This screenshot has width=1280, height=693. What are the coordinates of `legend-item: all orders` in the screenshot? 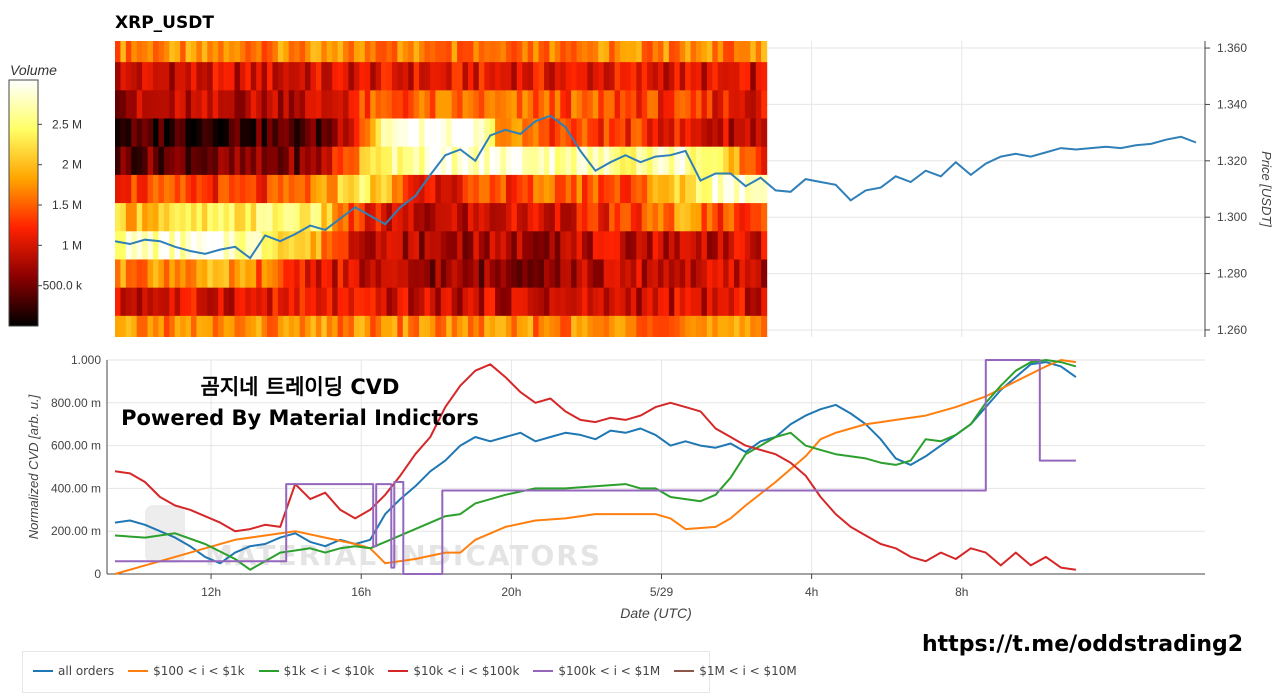 It's located at (73, 671).